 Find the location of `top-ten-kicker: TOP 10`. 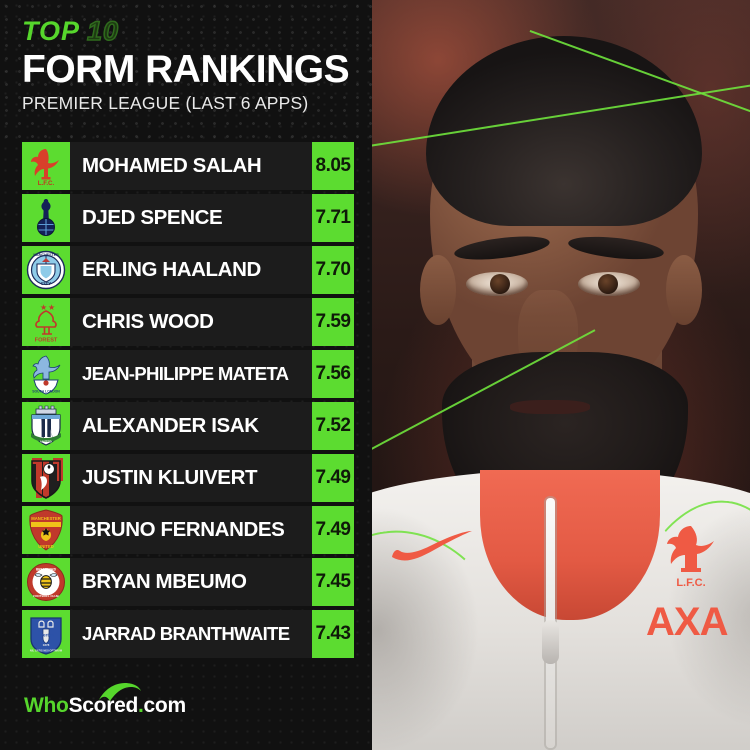

top-ten-kicker: TOP 10 is located at coordinates (187, 32).